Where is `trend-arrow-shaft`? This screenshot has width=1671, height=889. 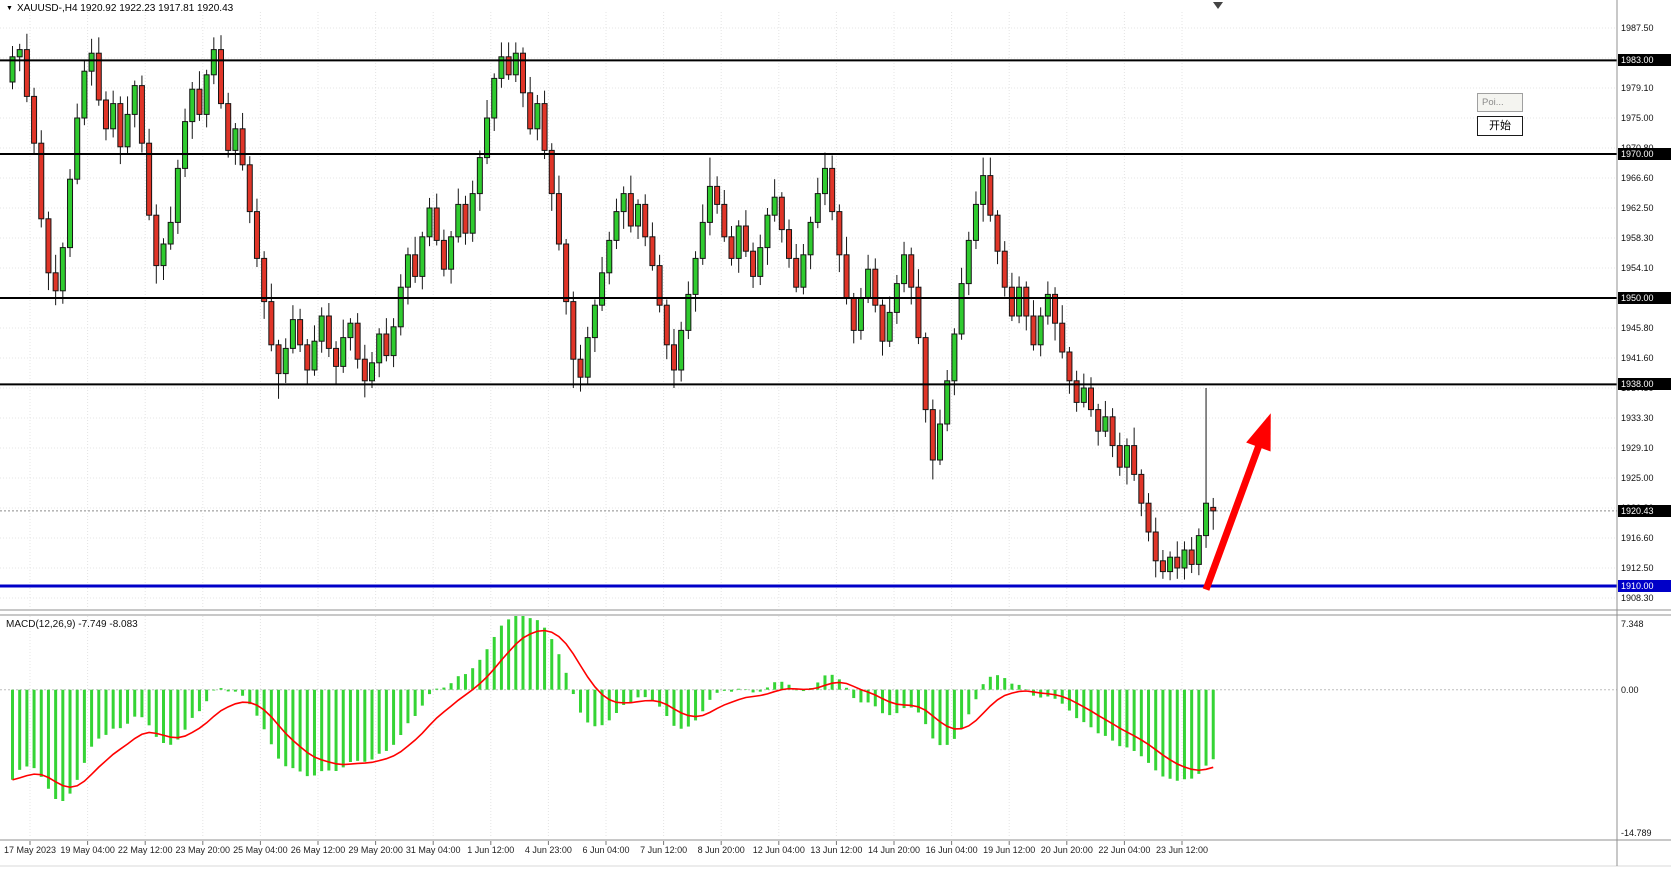 trend-arrow-shaft is located at coordinates (1233, 515).